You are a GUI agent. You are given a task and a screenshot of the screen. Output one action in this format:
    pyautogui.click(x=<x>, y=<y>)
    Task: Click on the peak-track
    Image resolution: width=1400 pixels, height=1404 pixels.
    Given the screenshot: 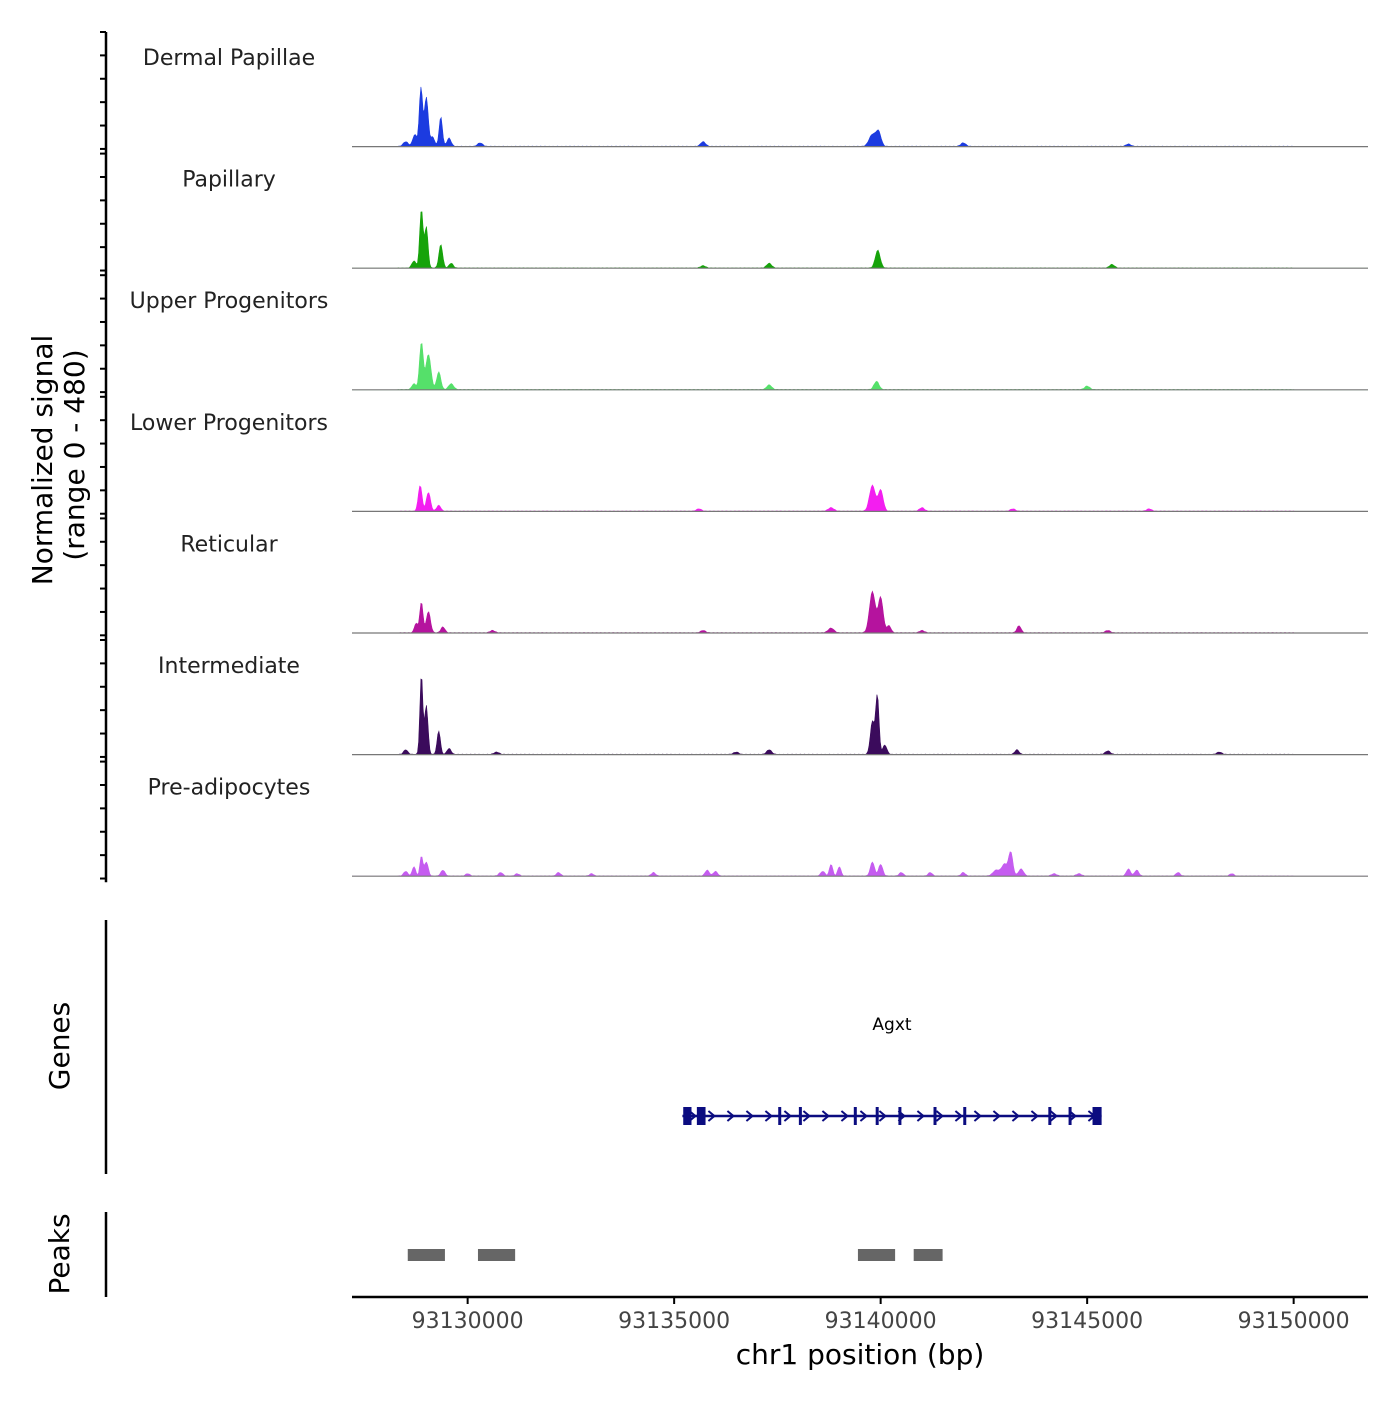 What is the action you would take?
    pyautogui.click(x=523, y=1254)
    